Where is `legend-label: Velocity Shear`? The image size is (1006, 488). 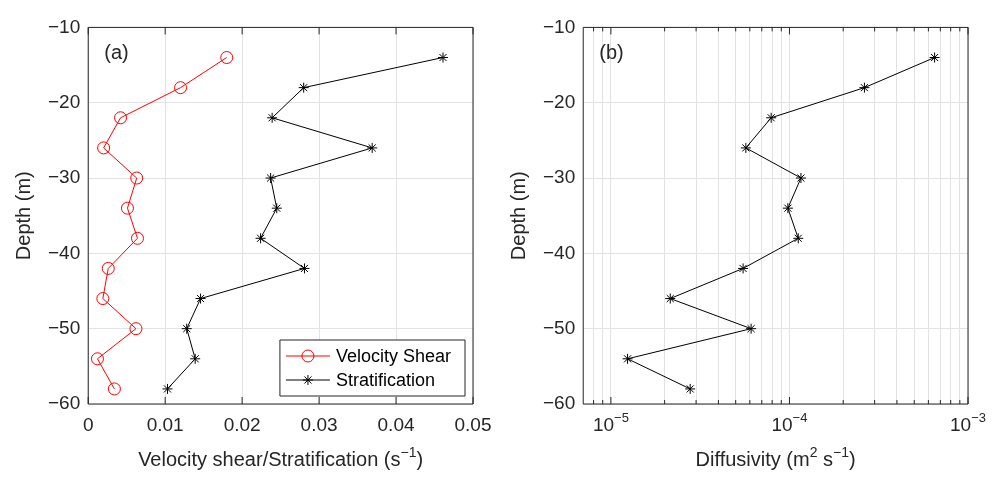 legend-label: Velocity Shear is located at coordinates (393, 355).